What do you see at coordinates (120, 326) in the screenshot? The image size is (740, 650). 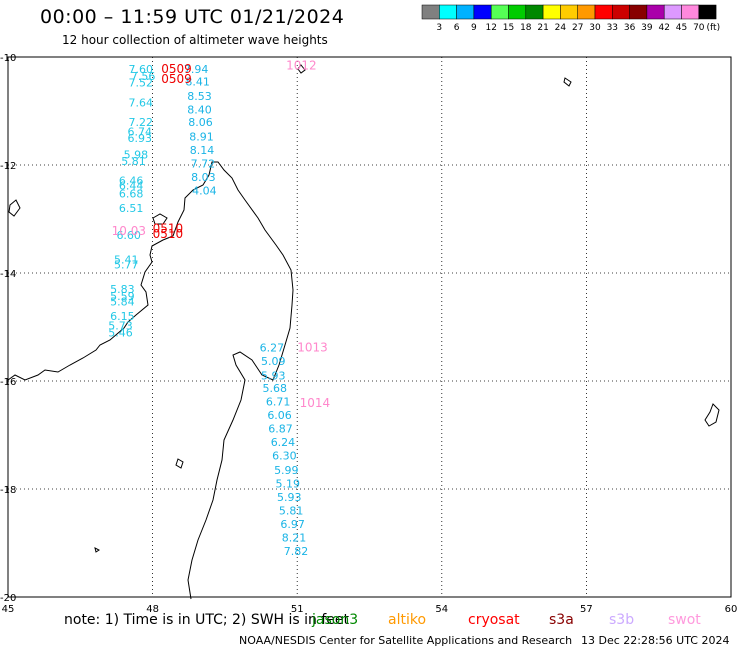 I see `wave-height-label: 5.73` at bounding box center [120, 326].